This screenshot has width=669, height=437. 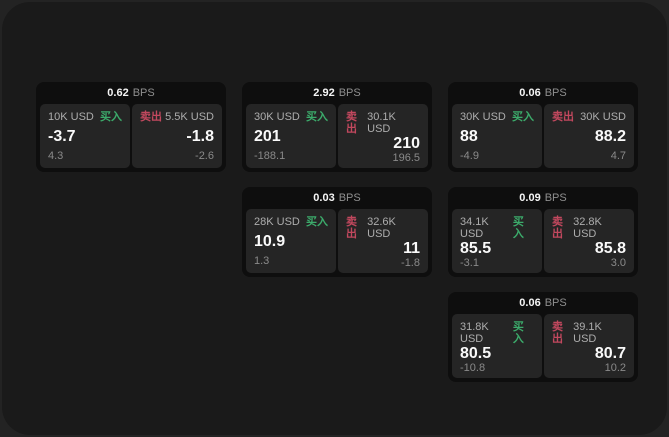 I want to click on sell-footer-value: 3.0, so click(x=618, y=263).